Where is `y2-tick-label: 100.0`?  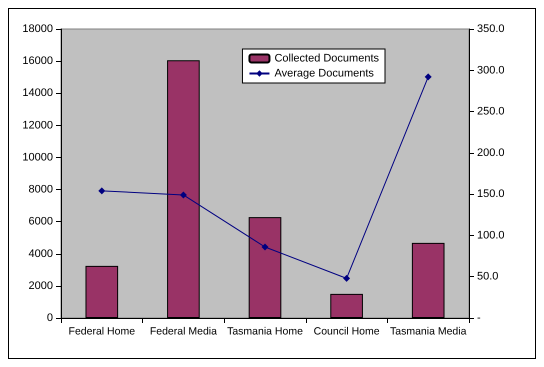 y2-tick-label: 100.0 is located at coordinates (491, 235).